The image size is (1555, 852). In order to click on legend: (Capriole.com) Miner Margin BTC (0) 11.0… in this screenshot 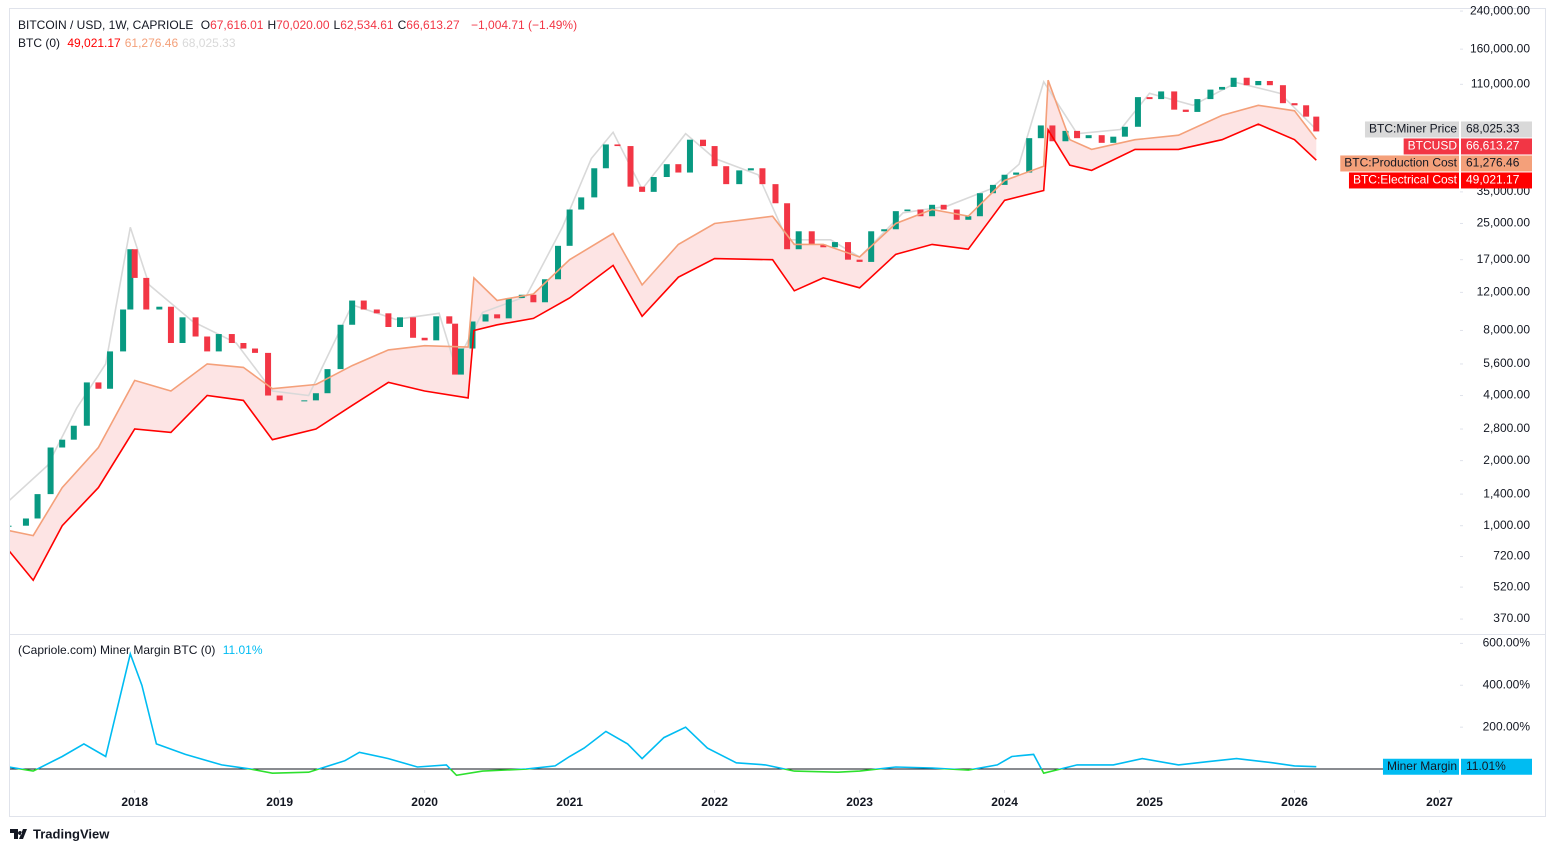, I will do `click(142, 650)`.